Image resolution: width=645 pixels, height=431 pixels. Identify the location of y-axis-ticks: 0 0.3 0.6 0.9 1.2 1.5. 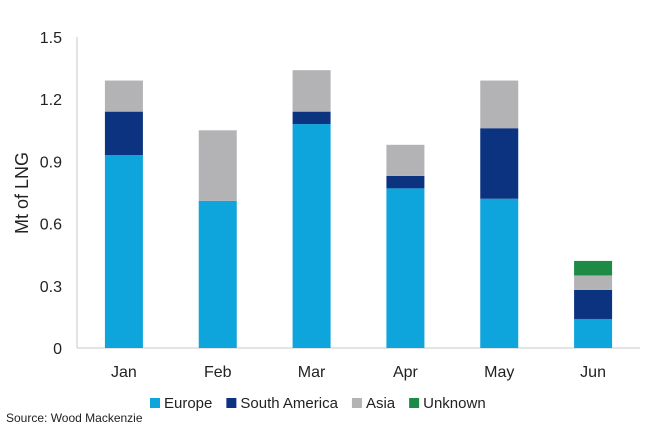
(51, 194).